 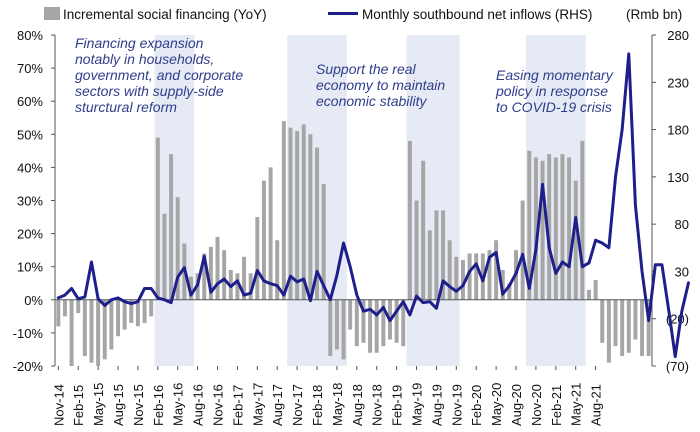 I want to click on x-tick-label: Aug-15, so click(x=118, y=405).